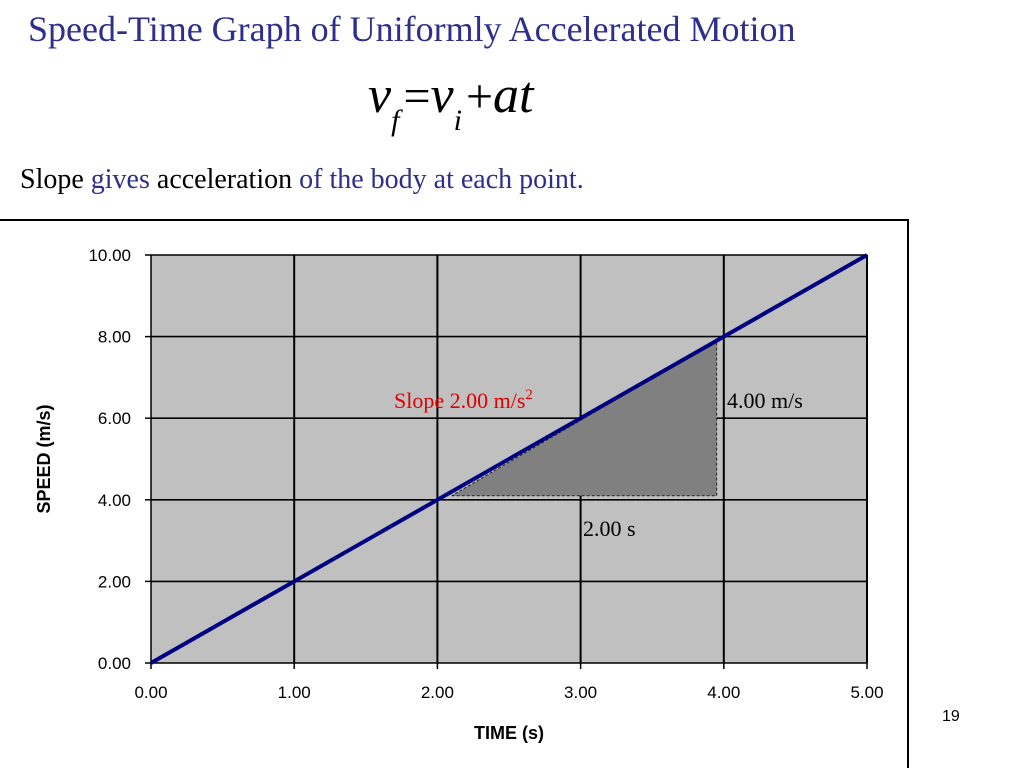  What do you see at coordinates (584, 418) in the screenshot?
I see `slope-triangle-outline` at bounding box center [584, 418].